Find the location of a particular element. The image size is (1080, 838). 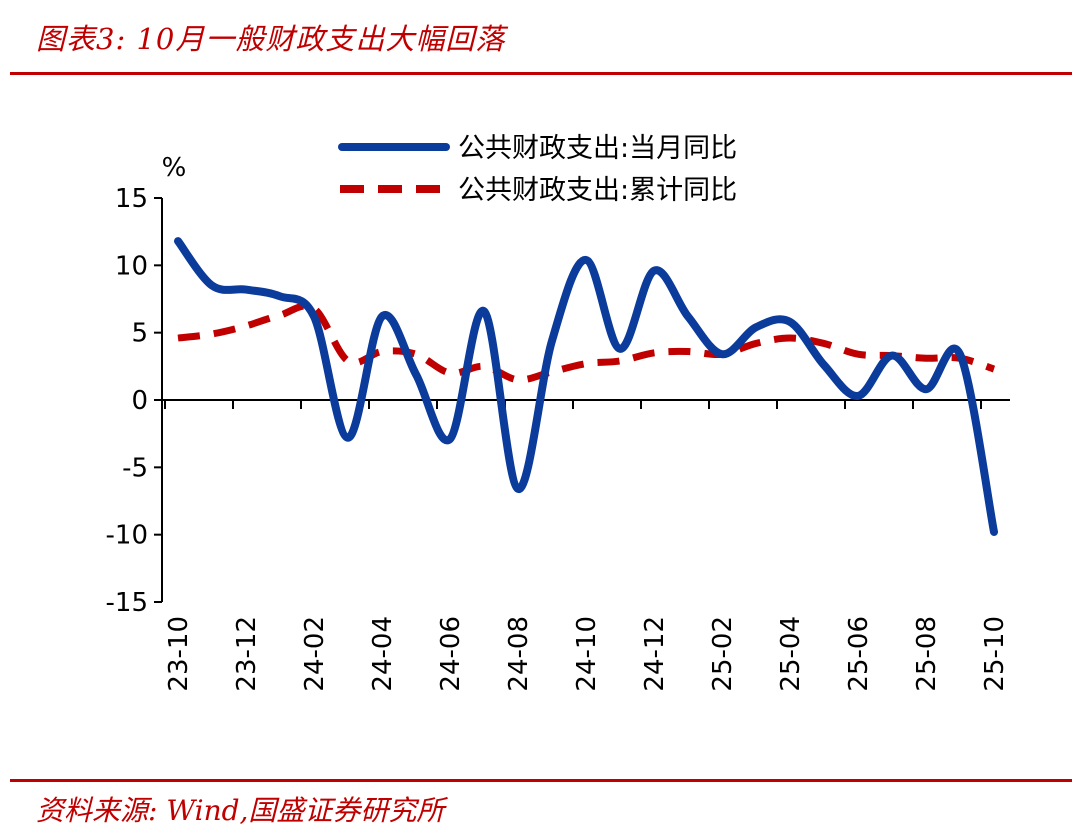

y-tick-label: -10 is located at coordinates (127, 536).